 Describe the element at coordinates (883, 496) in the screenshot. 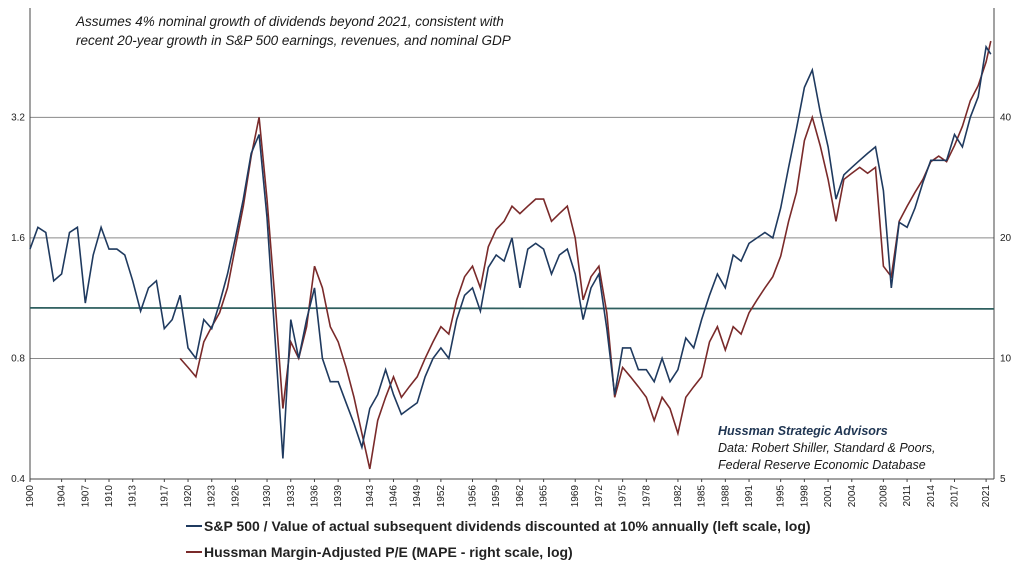

I see `x-tick-label: 2008` at that location.